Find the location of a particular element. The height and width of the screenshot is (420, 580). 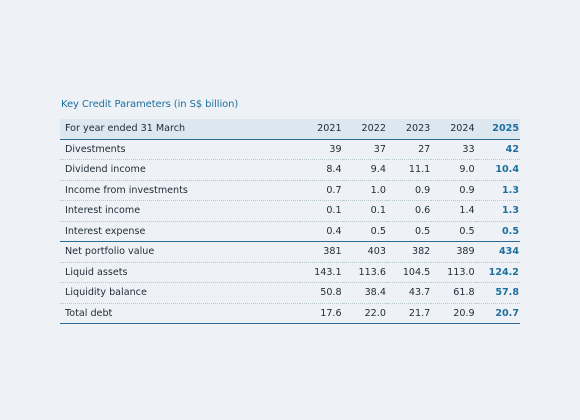

cell-value-current: 10.4 is located at coordinates (497, 170).